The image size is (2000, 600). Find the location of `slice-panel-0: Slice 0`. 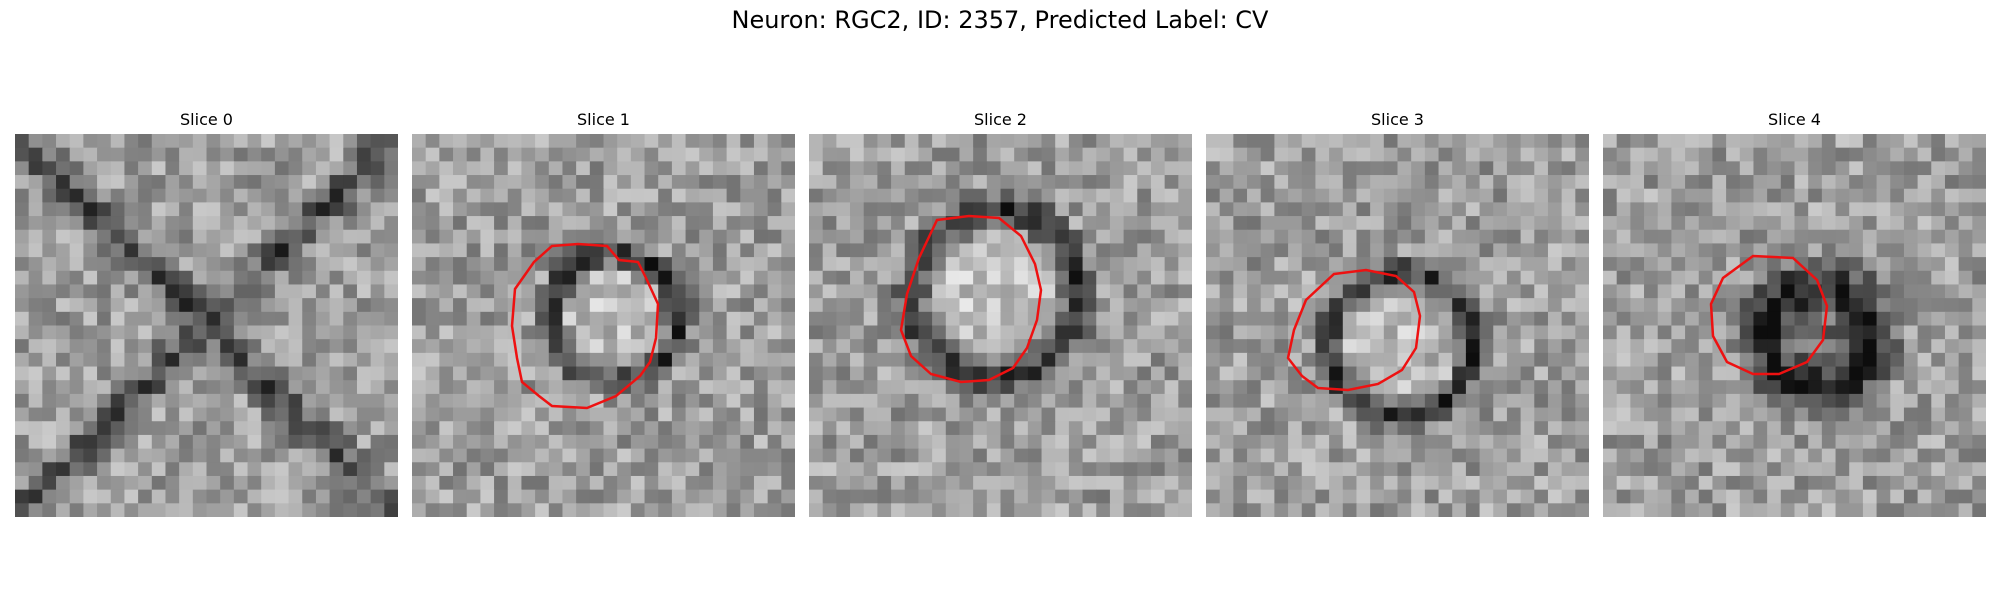

slice-panel-0: Slice 0 is located at coordinates (206, 312).